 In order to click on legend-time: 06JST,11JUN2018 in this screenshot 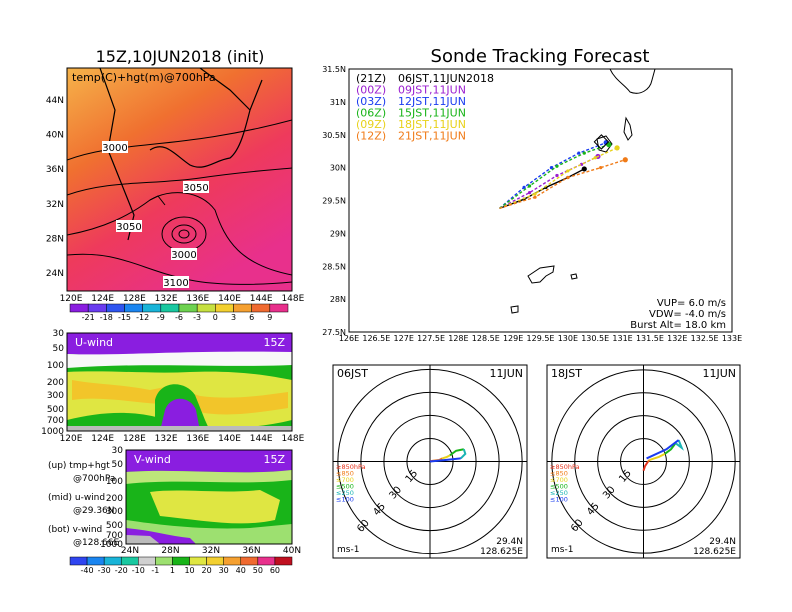, I will do `click(446, 78)`.